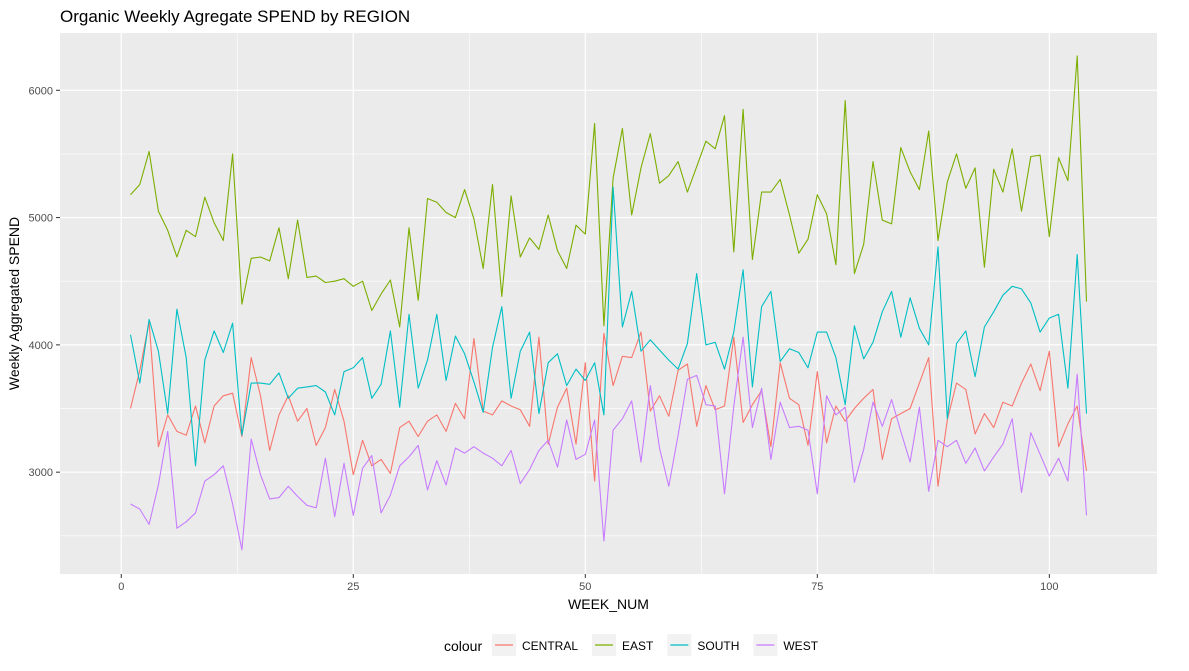 This screenshot has height=671, width=1189. What do you see at coordinates (235, 16) in the screenshot?
I see `chart-title: Organic Weekly Agregate SPEND by REGION` at bounding box center [235, 16].